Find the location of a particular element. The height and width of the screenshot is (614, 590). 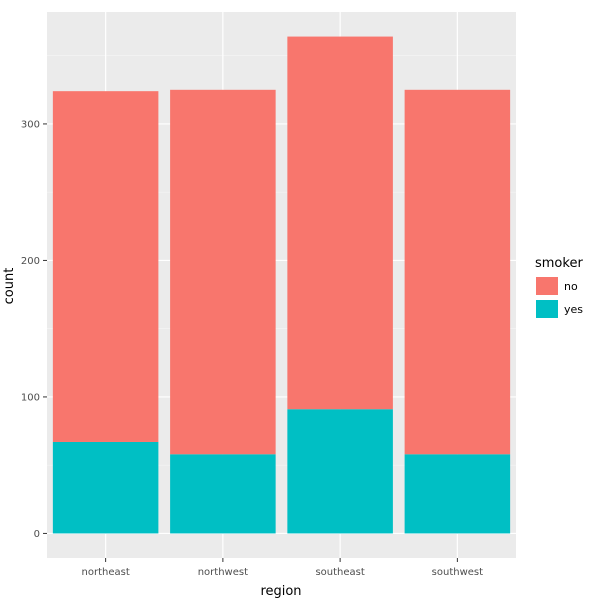

bar-northeast-yes is located at coordinates (105, 487).